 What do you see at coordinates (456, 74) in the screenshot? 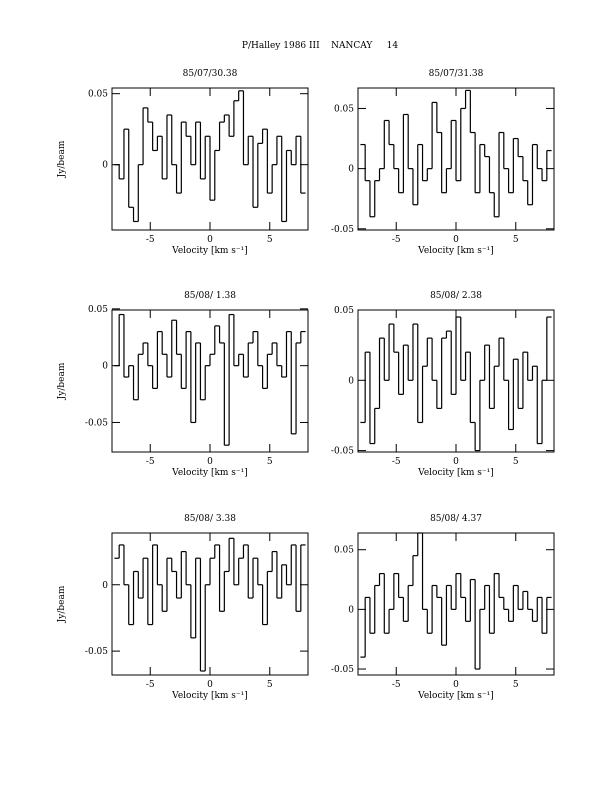
I see `panel-title: 85/07/31.38` at bounding box center [456, 74].